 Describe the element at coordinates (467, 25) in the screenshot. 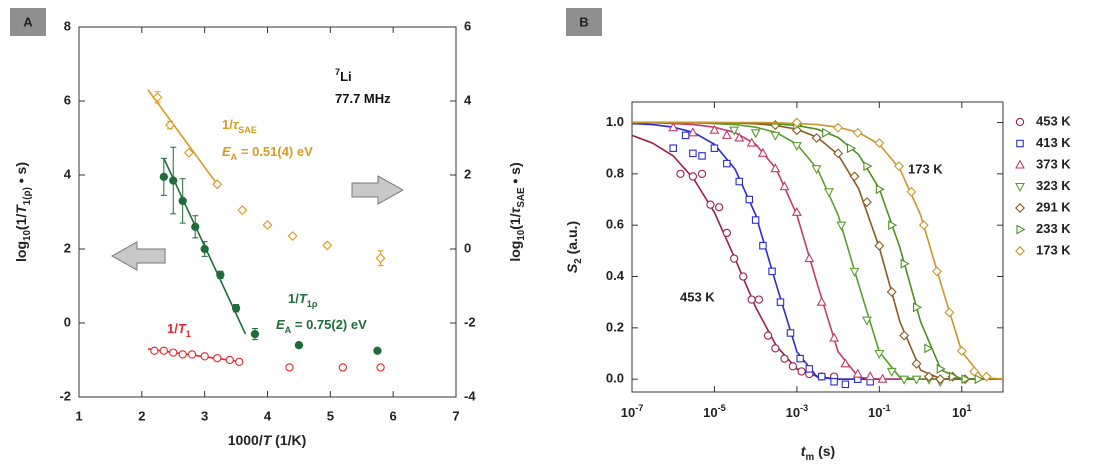

I see `y2-tick-label: 6` at that location.